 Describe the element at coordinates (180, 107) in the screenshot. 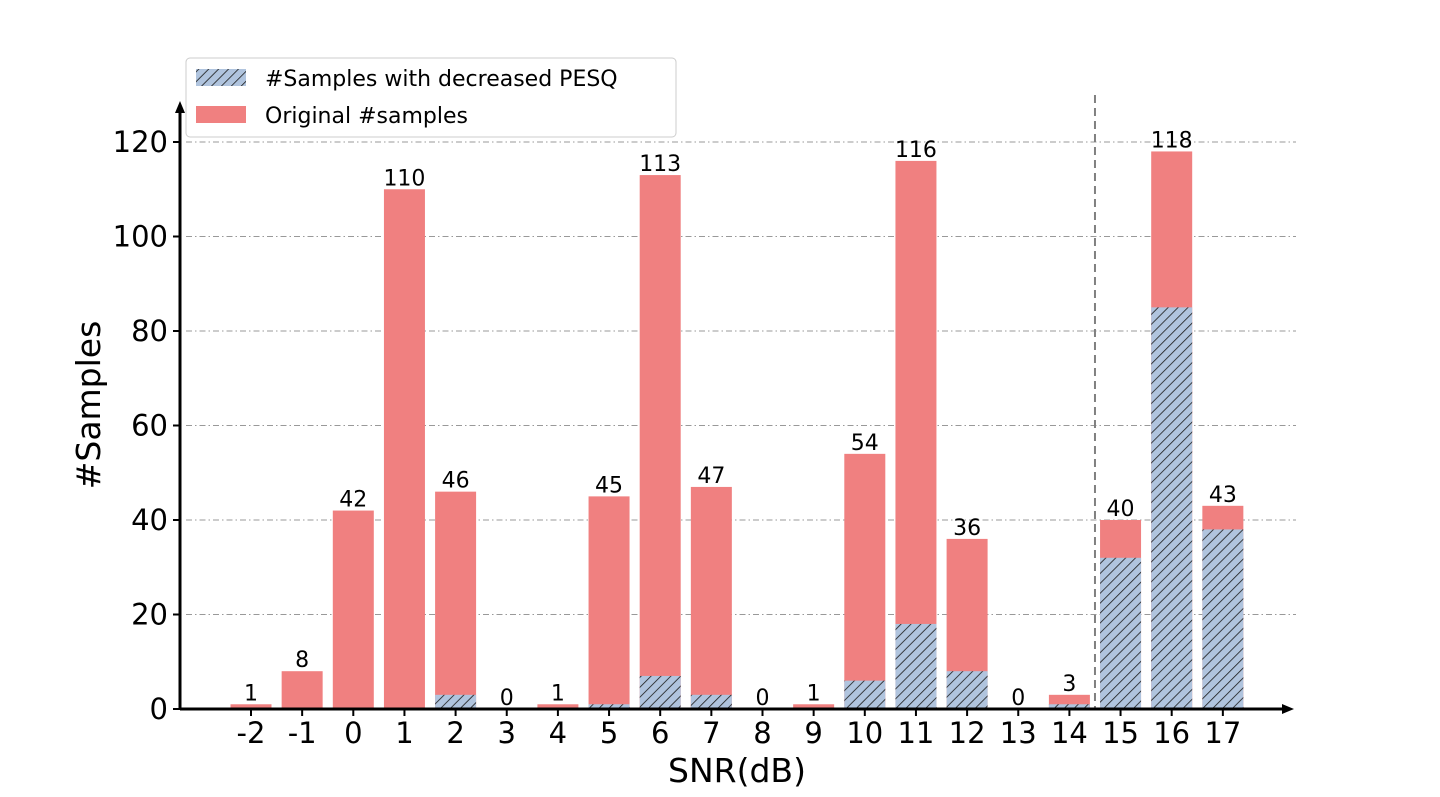

I see `y-axis-arrow` at that location.